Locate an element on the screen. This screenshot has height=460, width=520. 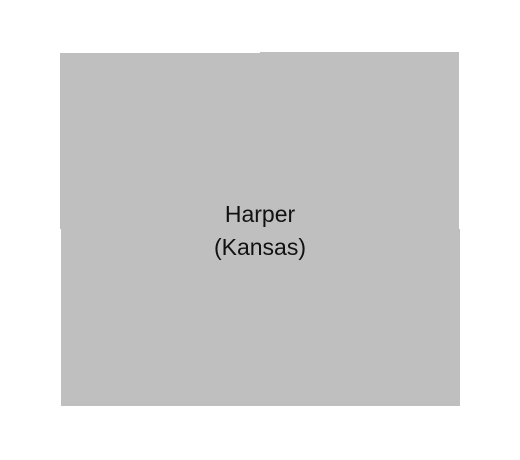
county-label: Harper (Kansas) is located at coordinates (260, 231).